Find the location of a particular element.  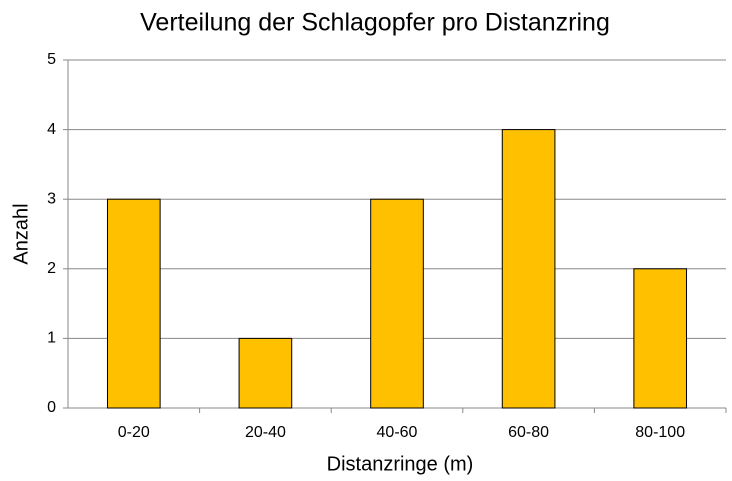

y-tick-label: 4 is located at coordinates (51, 129).